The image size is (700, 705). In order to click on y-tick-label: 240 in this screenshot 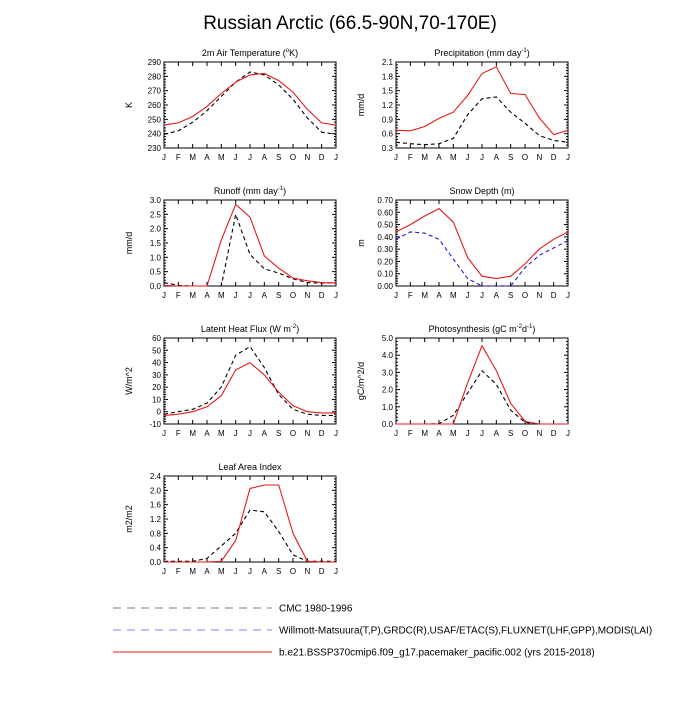, I will do `click(155, 134)`.